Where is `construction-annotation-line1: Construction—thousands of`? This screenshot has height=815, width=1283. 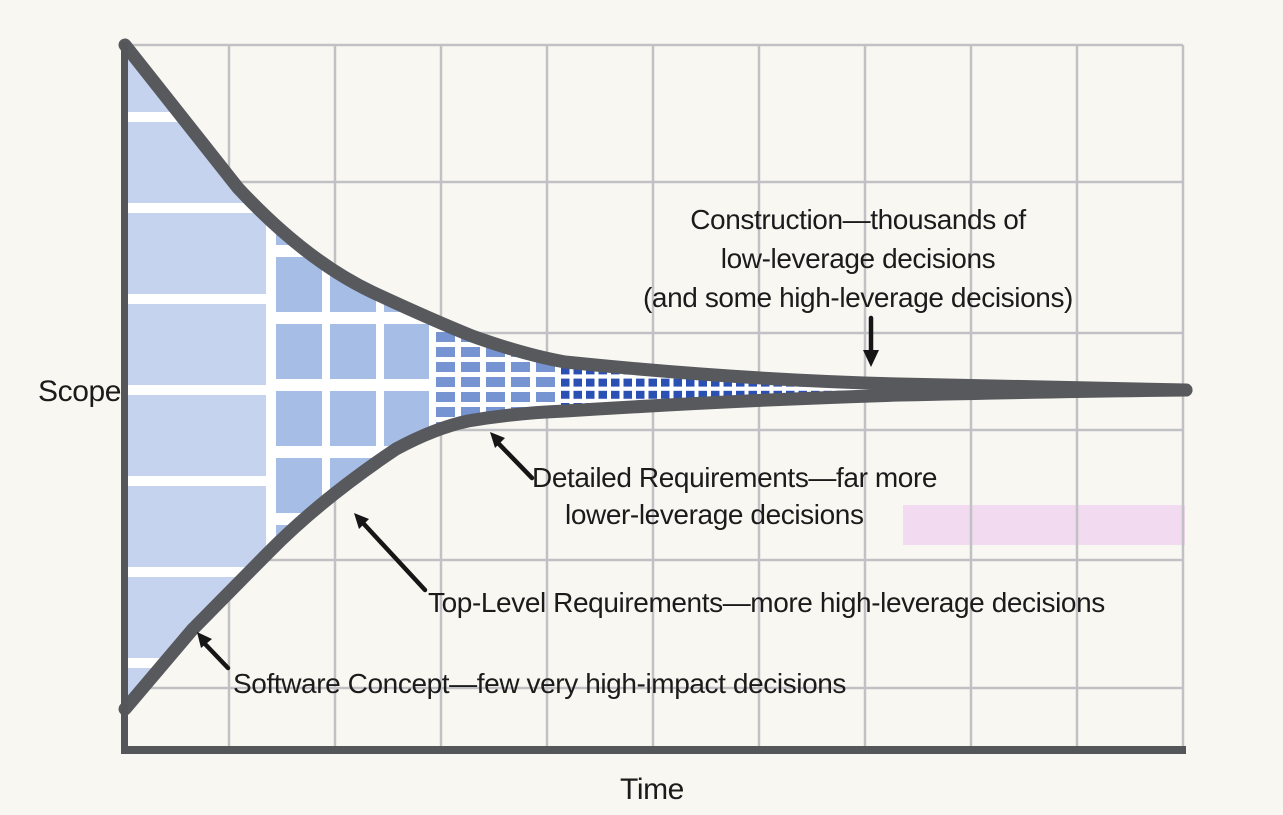
construction-annotation-line1: Construction—thousands of is located at coordinates (858, 219).